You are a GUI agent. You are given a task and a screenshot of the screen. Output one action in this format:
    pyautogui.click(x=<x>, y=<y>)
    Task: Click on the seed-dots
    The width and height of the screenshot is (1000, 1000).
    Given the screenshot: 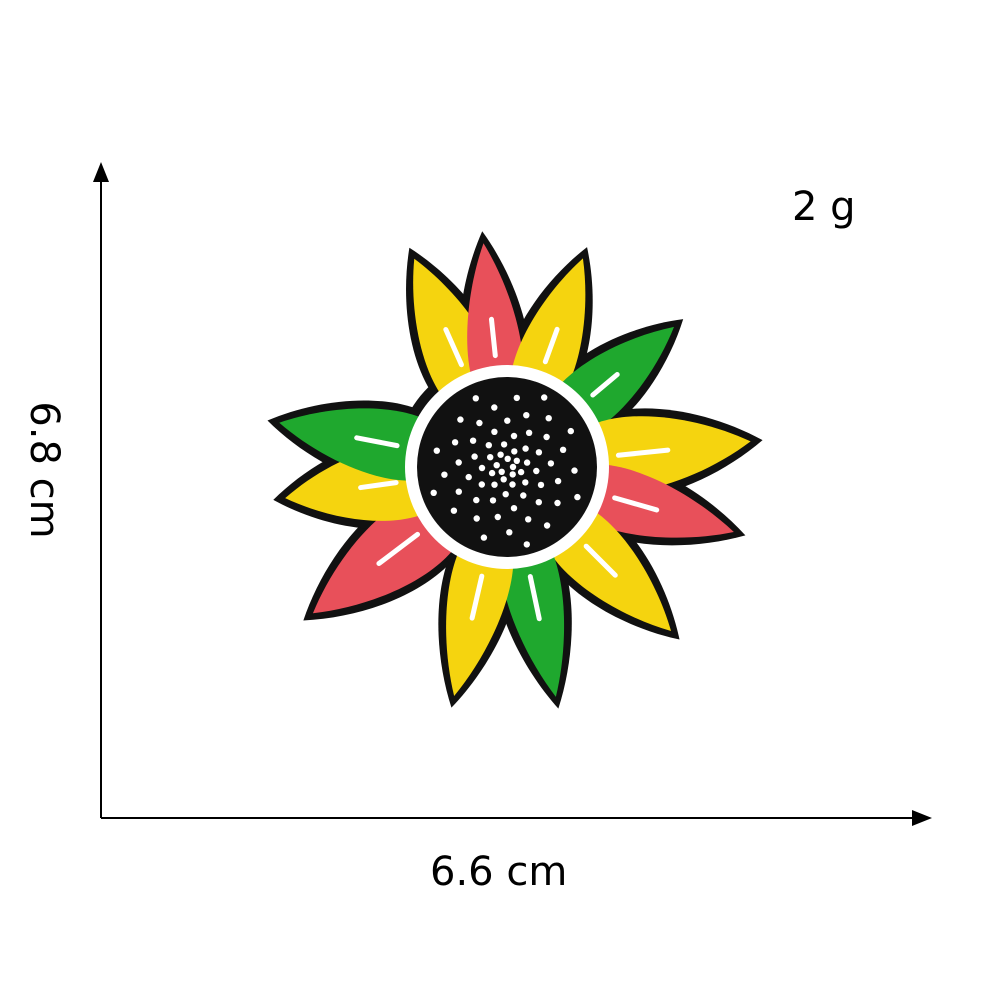 What is the action you would take?
    pyautogui.click(x=505, y=471)
    